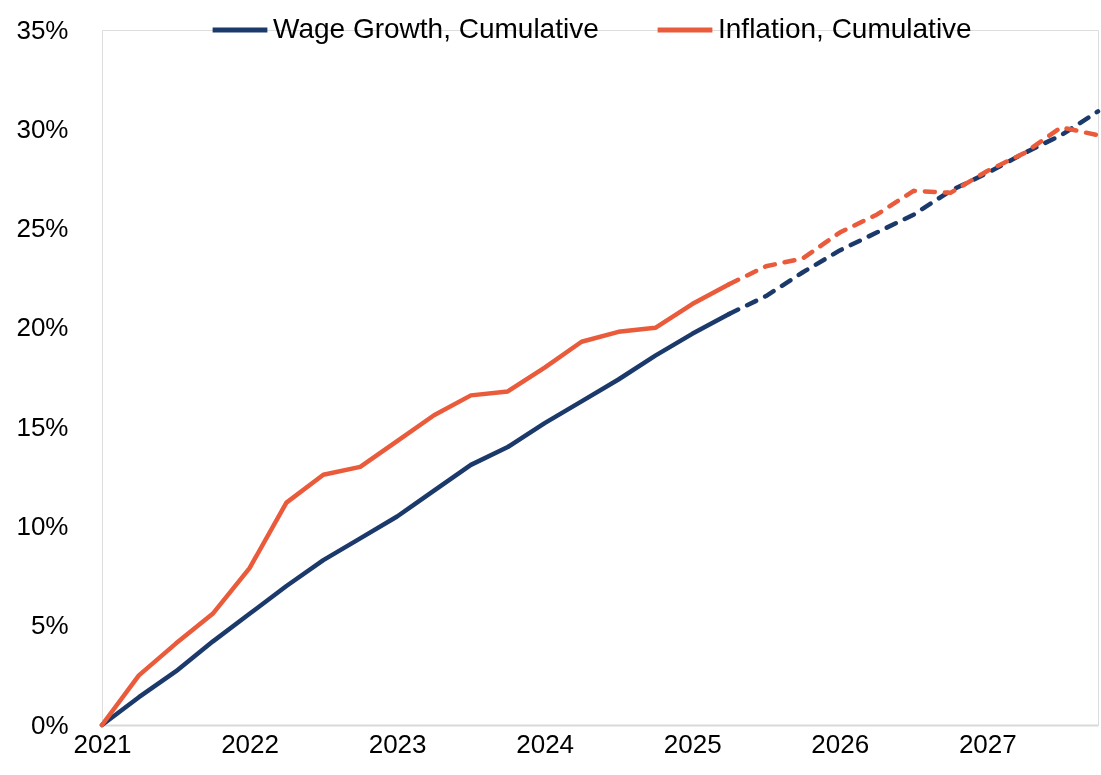 The height and width of the screenshot is (775, 1101). What do you see at coordinates (692, 743) in the screenshot?
I see `x-tick-label: 2025` at bounding box center [692, 743].